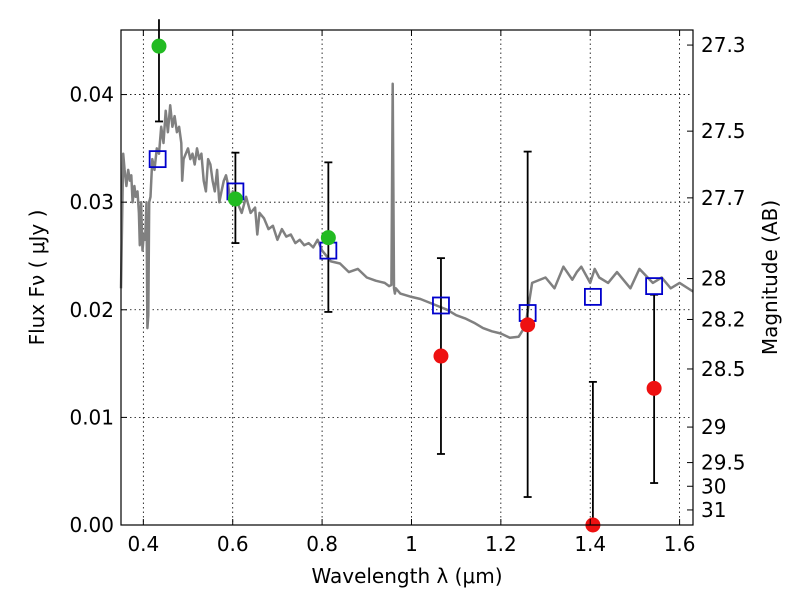  Describe the element at coordinates (37, 278) in the screenshot. I see `y-axis-label: Flux Fν ( μJy )` at that location.